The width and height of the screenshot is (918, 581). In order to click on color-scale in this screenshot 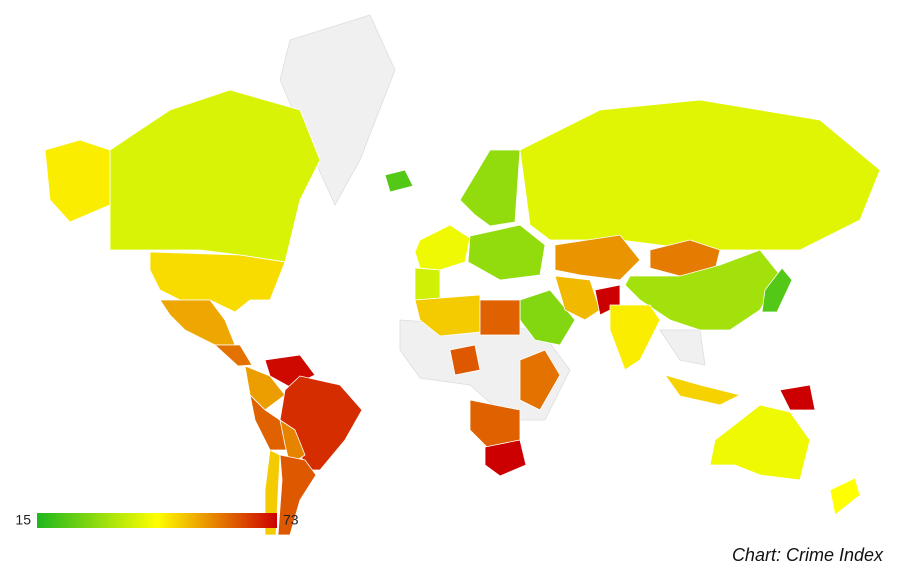, I will do `click(157, 520)`.